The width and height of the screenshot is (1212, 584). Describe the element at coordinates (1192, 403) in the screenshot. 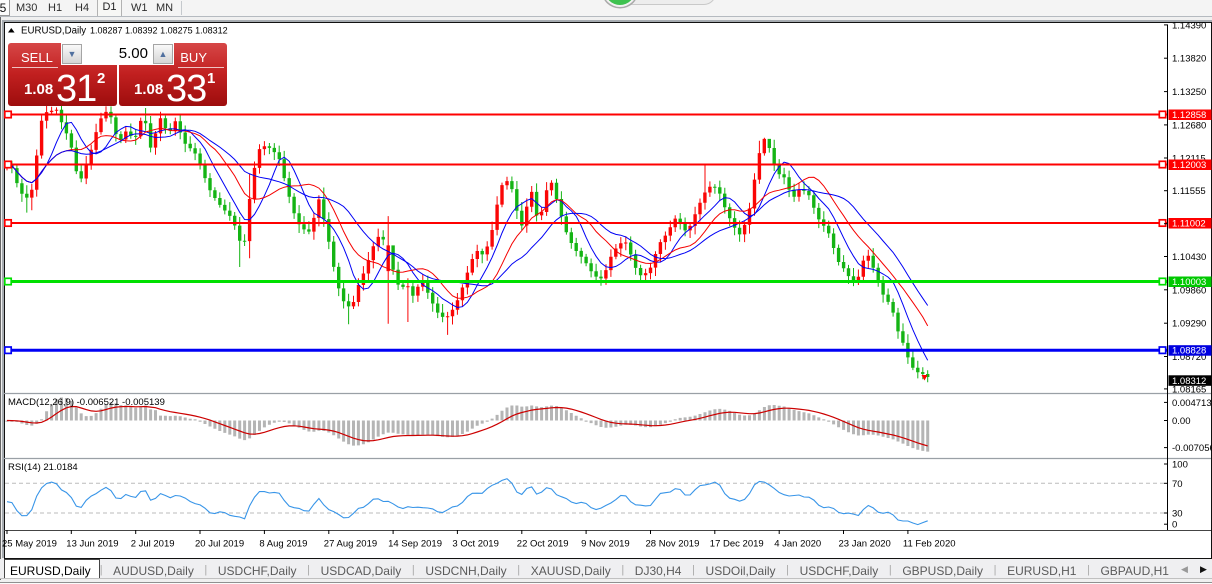

I see `svg-text: 0.004713` at that location.